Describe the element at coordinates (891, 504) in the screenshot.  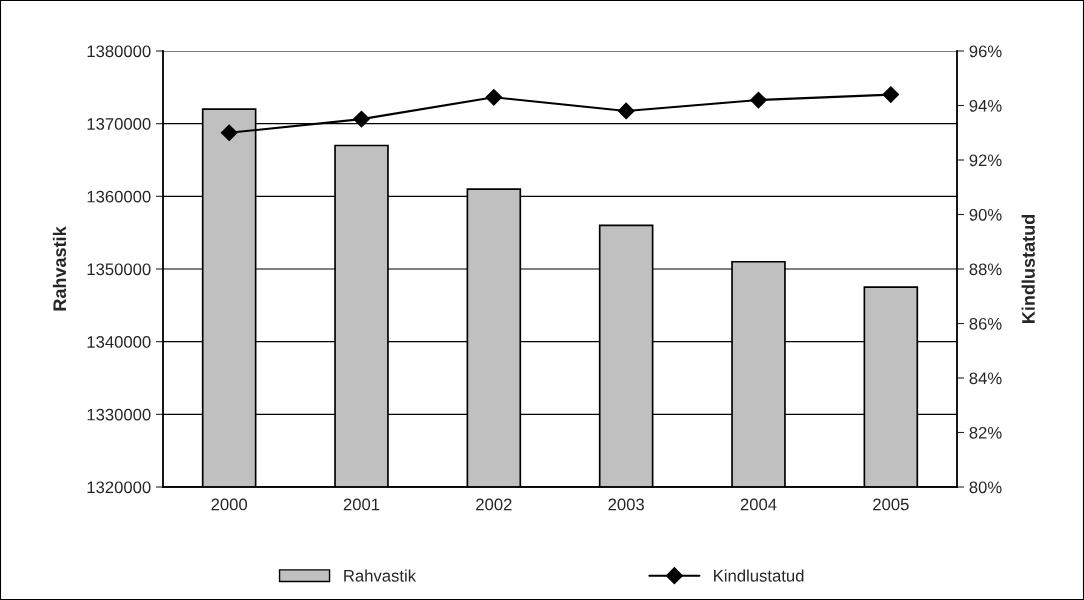
I see `x-tick-label: 2005` at that location.